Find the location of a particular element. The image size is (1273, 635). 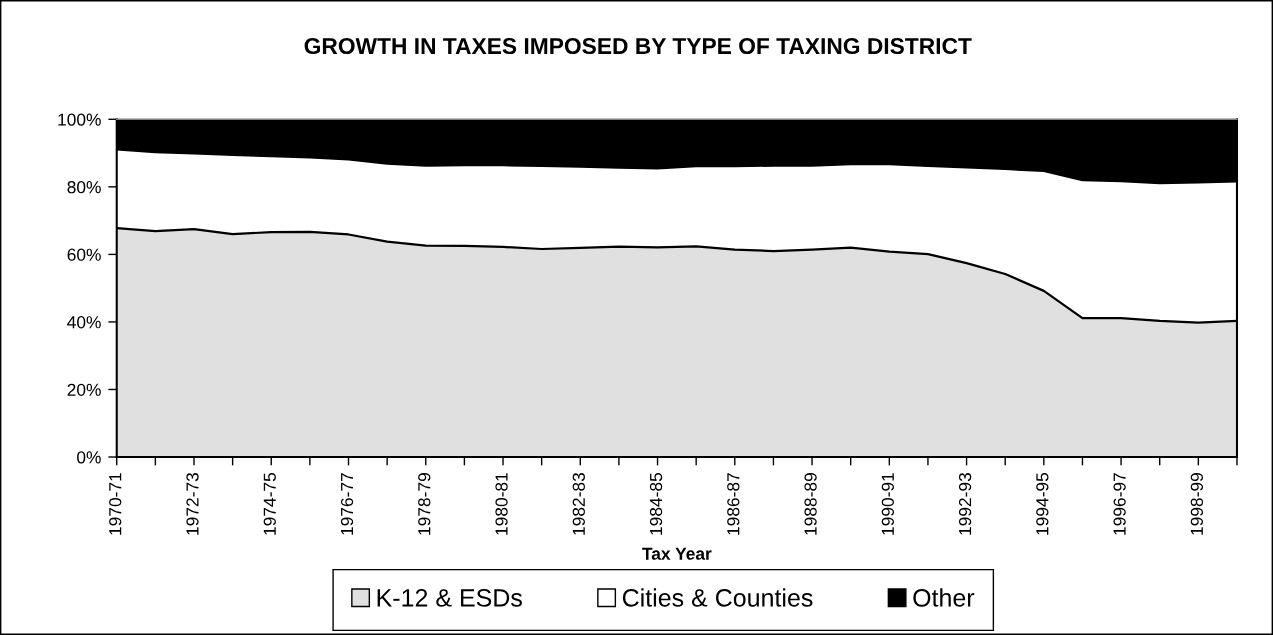

y-tick-label: 60% is located at coordinates (84, 254).